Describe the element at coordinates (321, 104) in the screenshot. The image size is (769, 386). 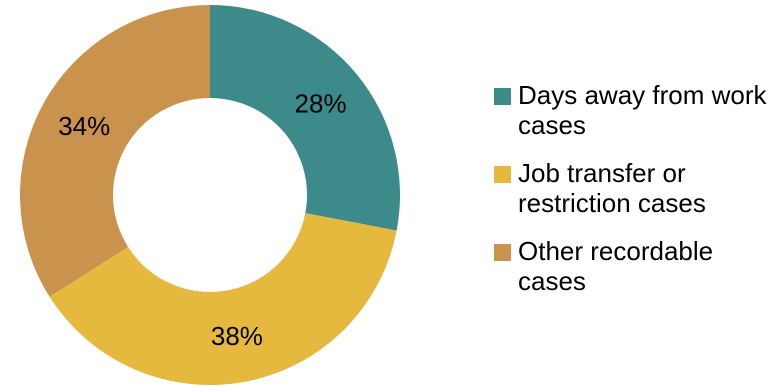
I see `data-label-days-away: 28%` at that location.